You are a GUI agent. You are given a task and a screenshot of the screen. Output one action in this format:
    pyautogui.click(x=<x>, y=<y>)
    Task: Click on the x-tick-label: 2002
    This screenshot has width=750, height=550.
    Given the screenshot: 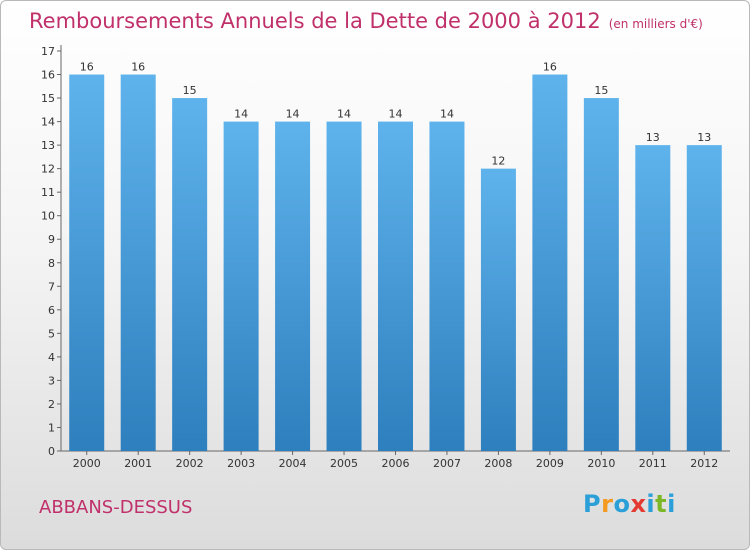 What is the action you would take?
    pyautogui.click(x=190, y=463)
    